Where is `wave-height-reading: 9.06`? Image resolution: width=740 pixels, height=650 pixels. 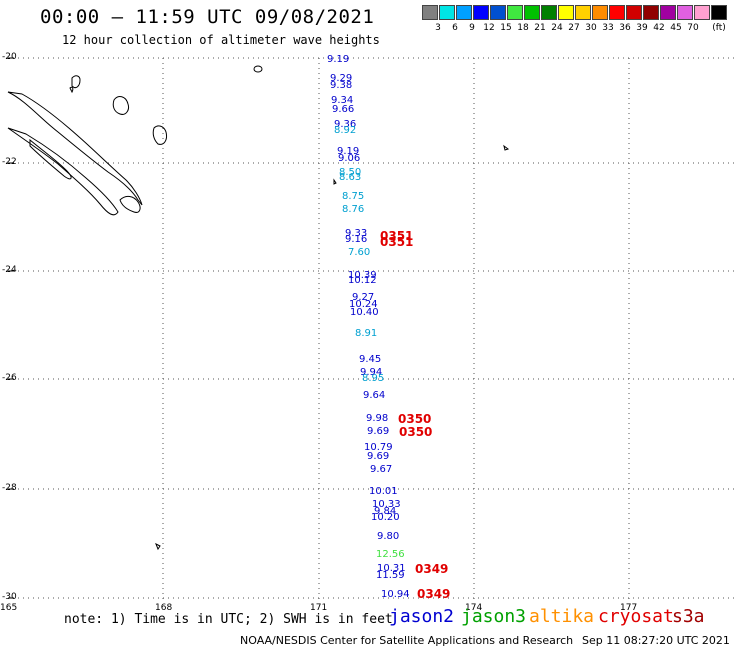
wave-height-reading: 9.06 is located at coordinates (349, 158).